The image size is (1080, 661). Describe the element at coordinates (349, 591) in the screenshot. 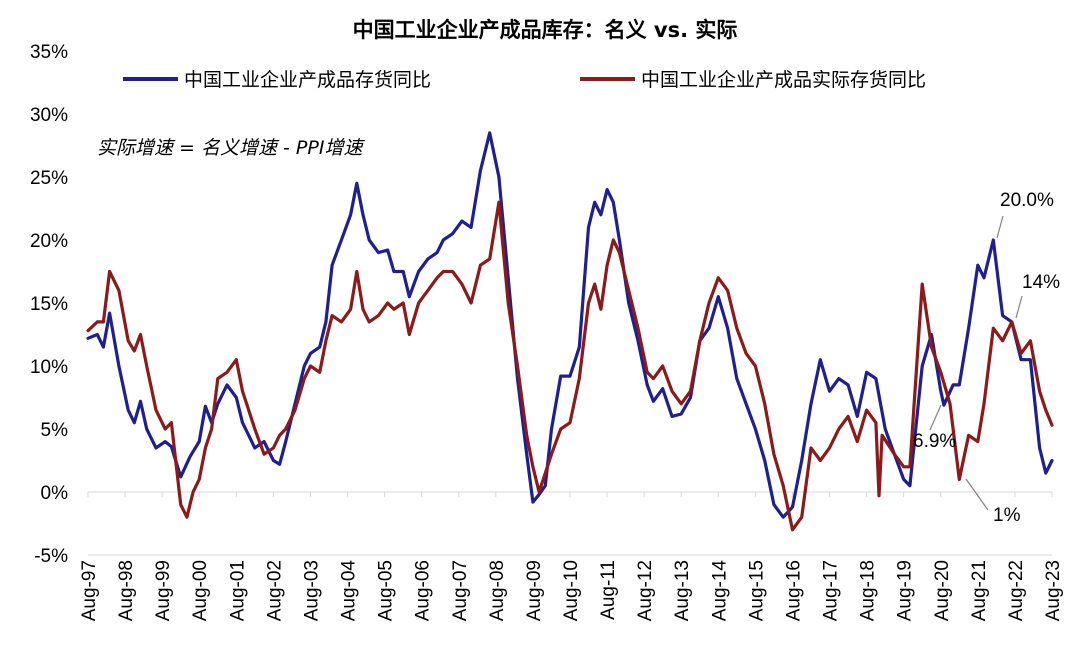

I see `x-tick-label: Aug-04` at that location.